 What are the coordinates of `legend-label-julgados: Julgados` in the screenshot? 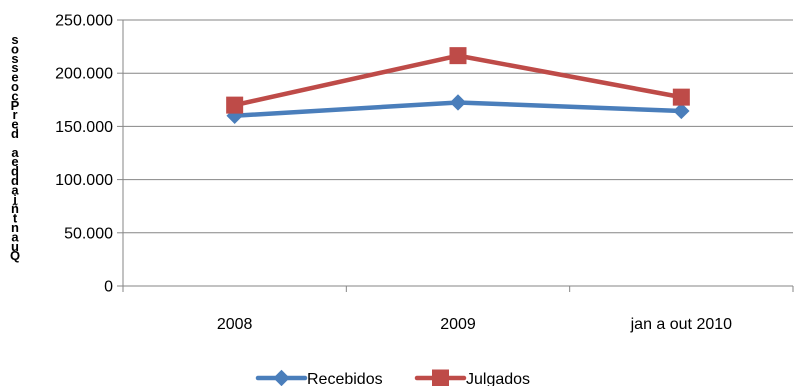 It's located at (498, 378).